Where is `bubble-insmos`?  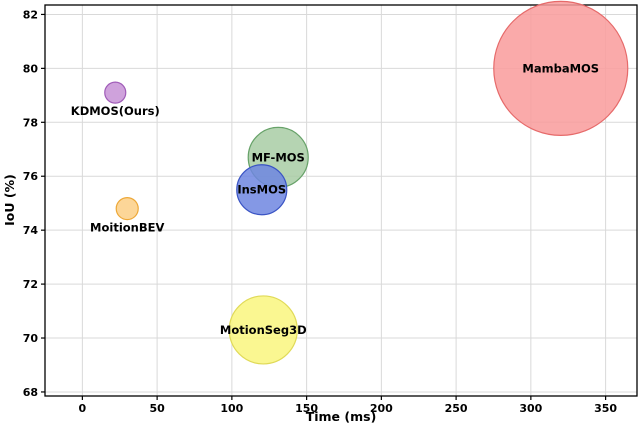
bubble-insmos is located at coordinates (262, 190).